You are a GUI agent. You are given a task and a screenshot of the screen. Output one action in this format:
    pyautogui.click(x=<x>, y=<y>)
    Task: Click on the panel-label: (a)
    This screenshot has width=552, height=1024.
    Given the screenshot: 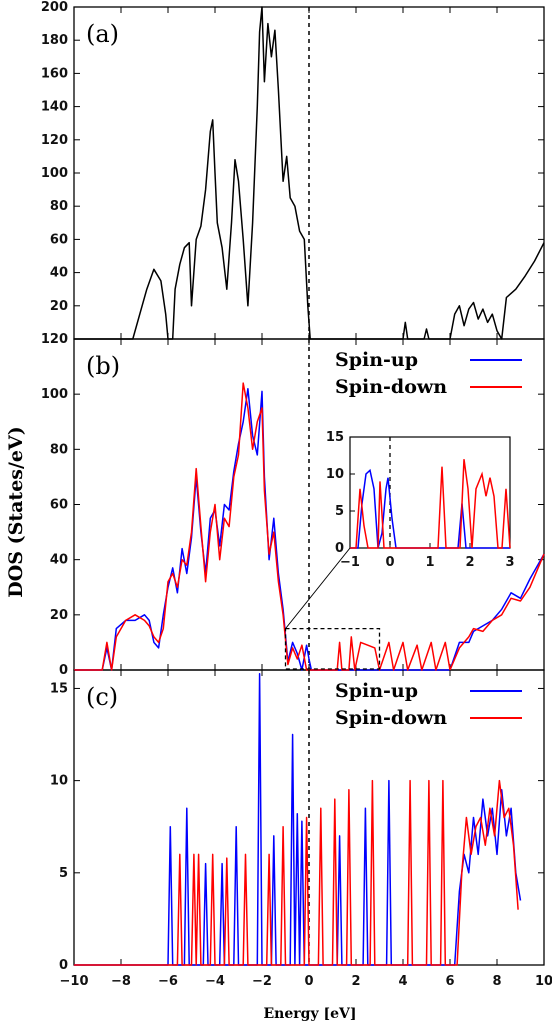 What is the action you would take?
    pyautogui.click(x=102, y=34)
    